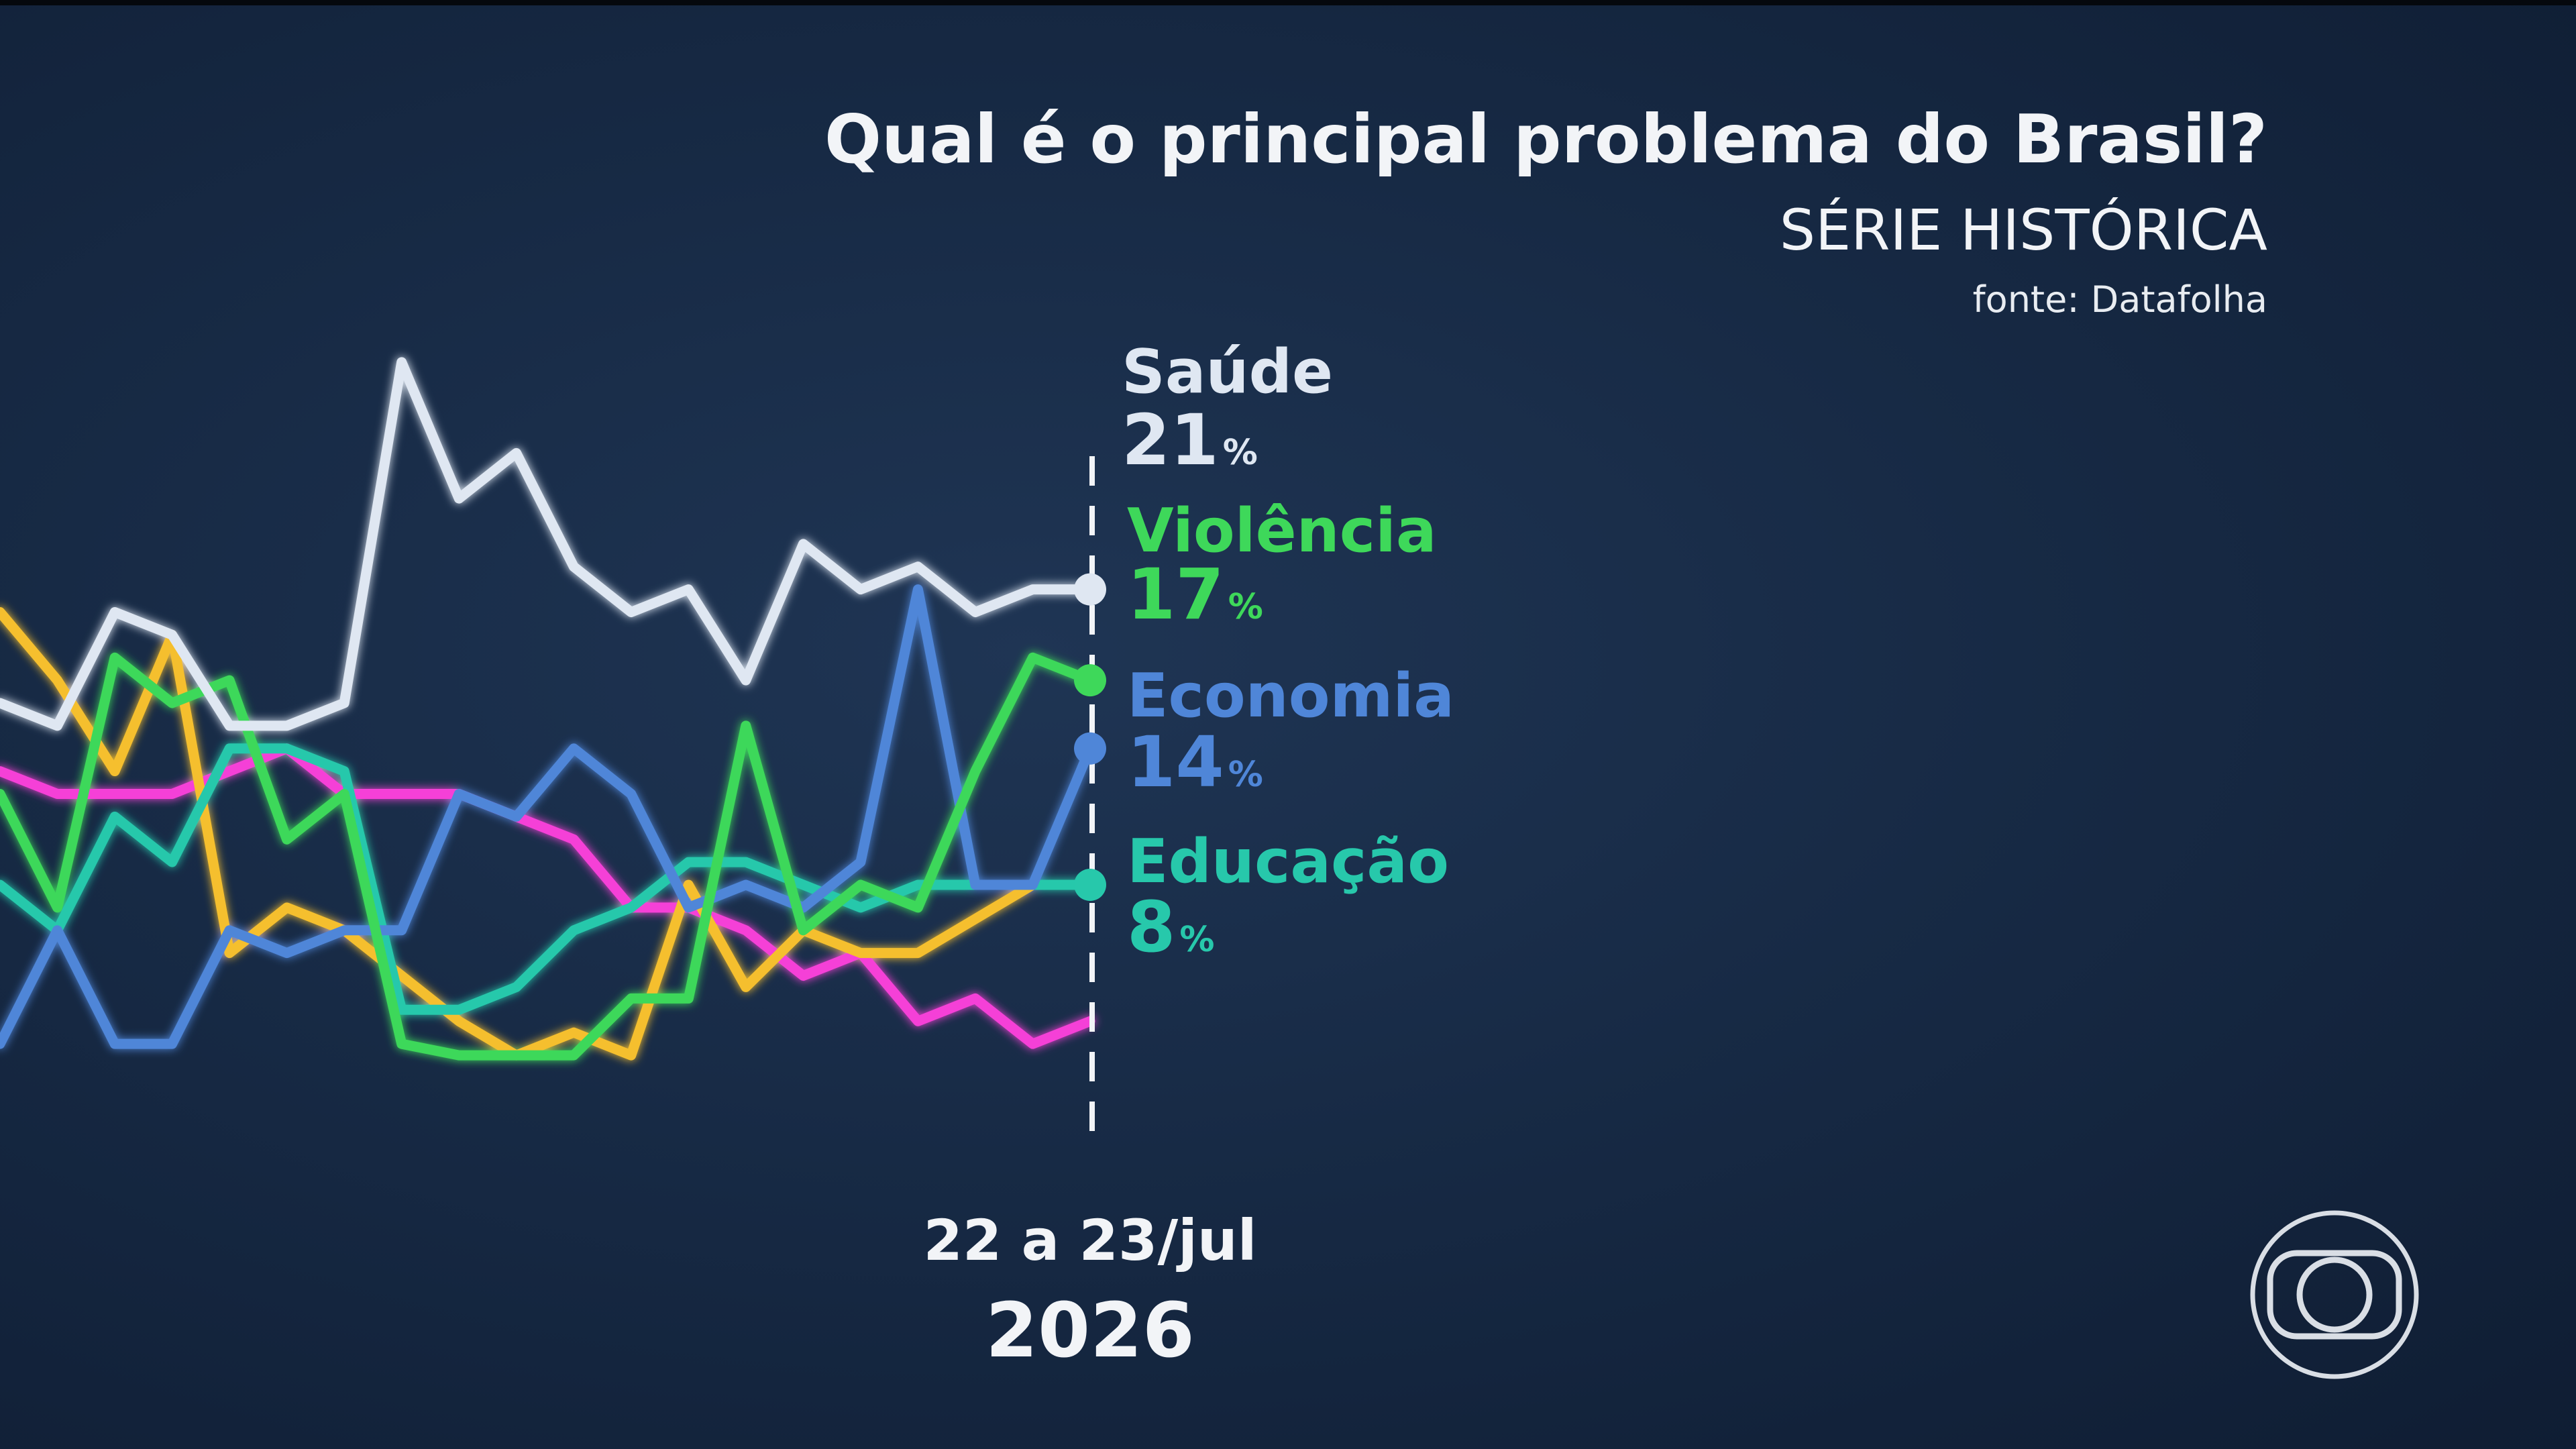 The width and height of the screenshot is (2576, 1449). What do you see at coordinates (1170, 927) in the screenshot?
I see `series-value-label: 8%` at bounding box center [1170, 927].